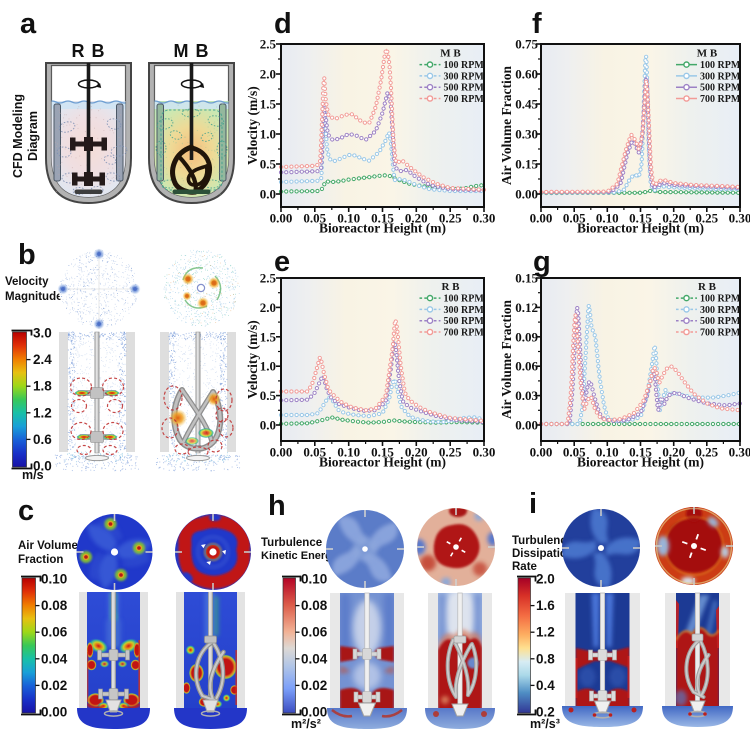  I want to click on svg-text: e, so click(282, 262).